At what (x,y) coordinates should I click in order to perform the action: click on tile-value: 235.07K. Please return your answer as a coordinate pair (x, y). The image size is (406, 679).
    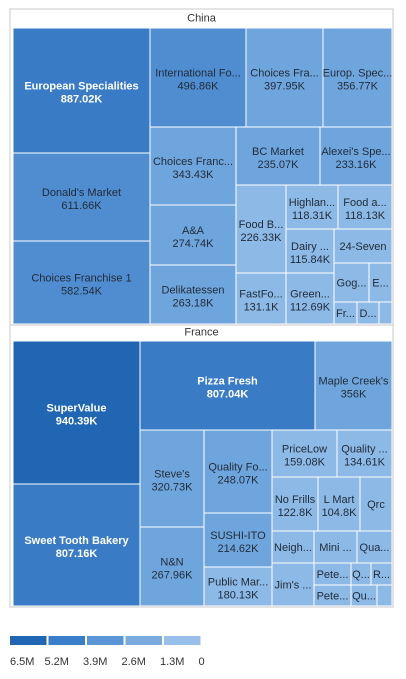
    Looking at the image, I should click on (279, 165).